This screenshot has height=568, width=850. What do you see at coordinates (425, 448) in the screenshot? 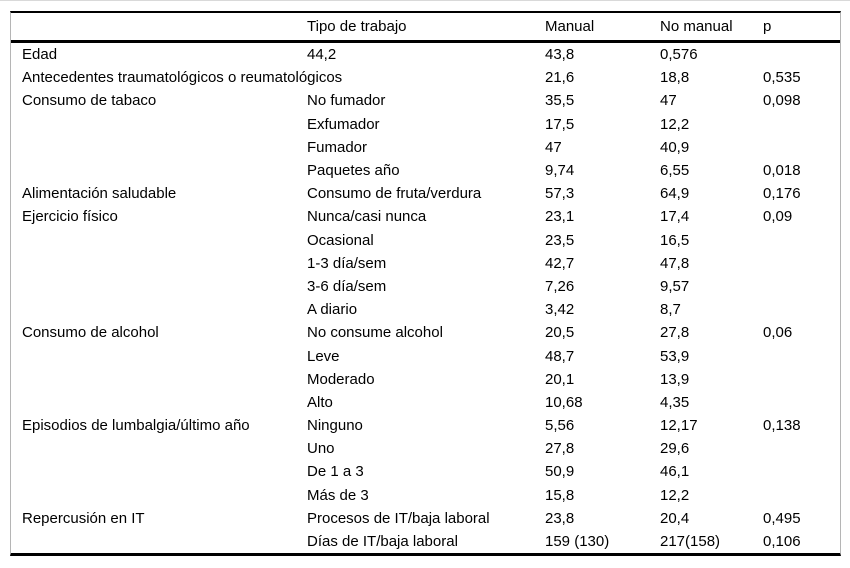
I see `table-row: Uno 27,8 29,6` at bounding box center [425, 448].